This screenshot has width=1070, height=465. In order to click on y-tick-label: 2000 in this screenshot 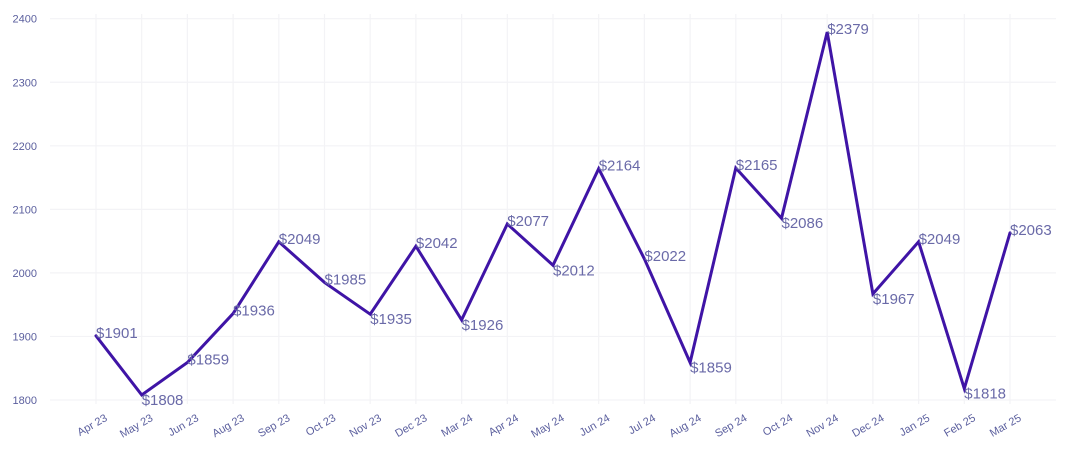, I will do `click(25, 274)`.